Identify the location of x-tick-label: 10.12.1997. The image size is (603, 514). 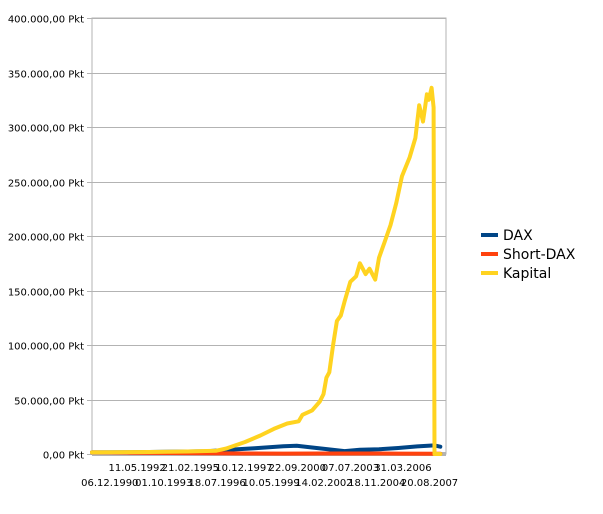
(243, 468).